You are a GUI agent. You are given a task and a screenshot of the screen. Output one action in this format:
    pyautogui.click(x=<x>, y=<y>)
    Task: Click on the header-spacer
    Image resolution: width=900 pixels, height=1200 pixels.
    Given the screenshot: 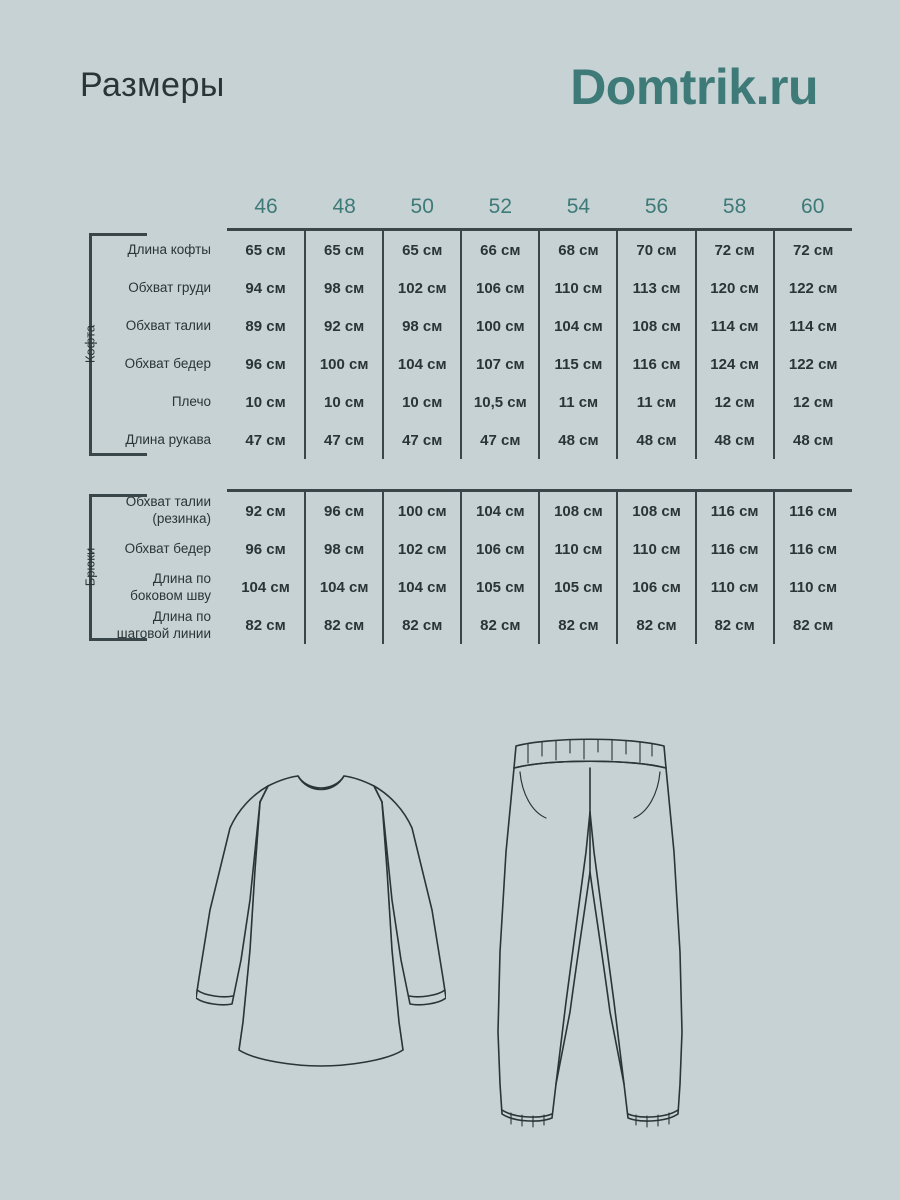 What is the action you would take?
    pyautogui.click(x=153, y=208)
    